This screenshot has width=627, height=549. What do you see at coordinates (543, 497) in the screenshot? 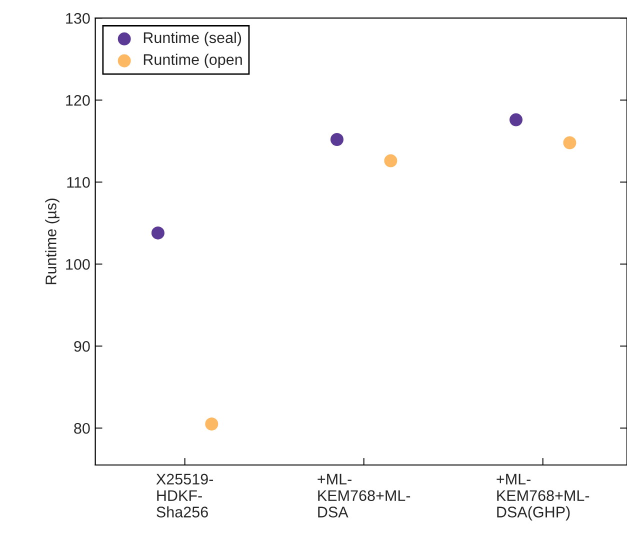
I see `x-tick-label: +ML- KEM768+ML- DSA(GHP)` at bounding box center [543, 497].